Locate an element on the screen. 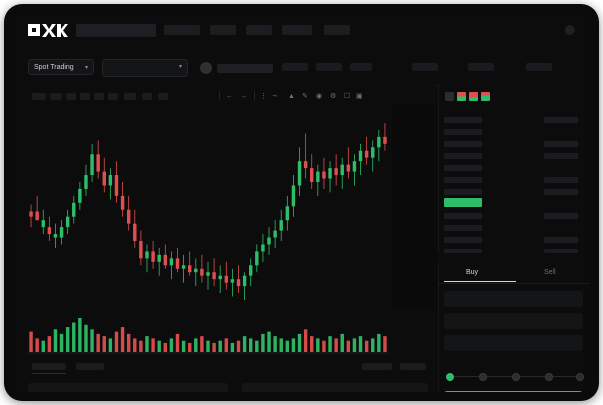 The height and width of the screenshot is (405, 603). order-total-input is located at coordinates (513, 343).